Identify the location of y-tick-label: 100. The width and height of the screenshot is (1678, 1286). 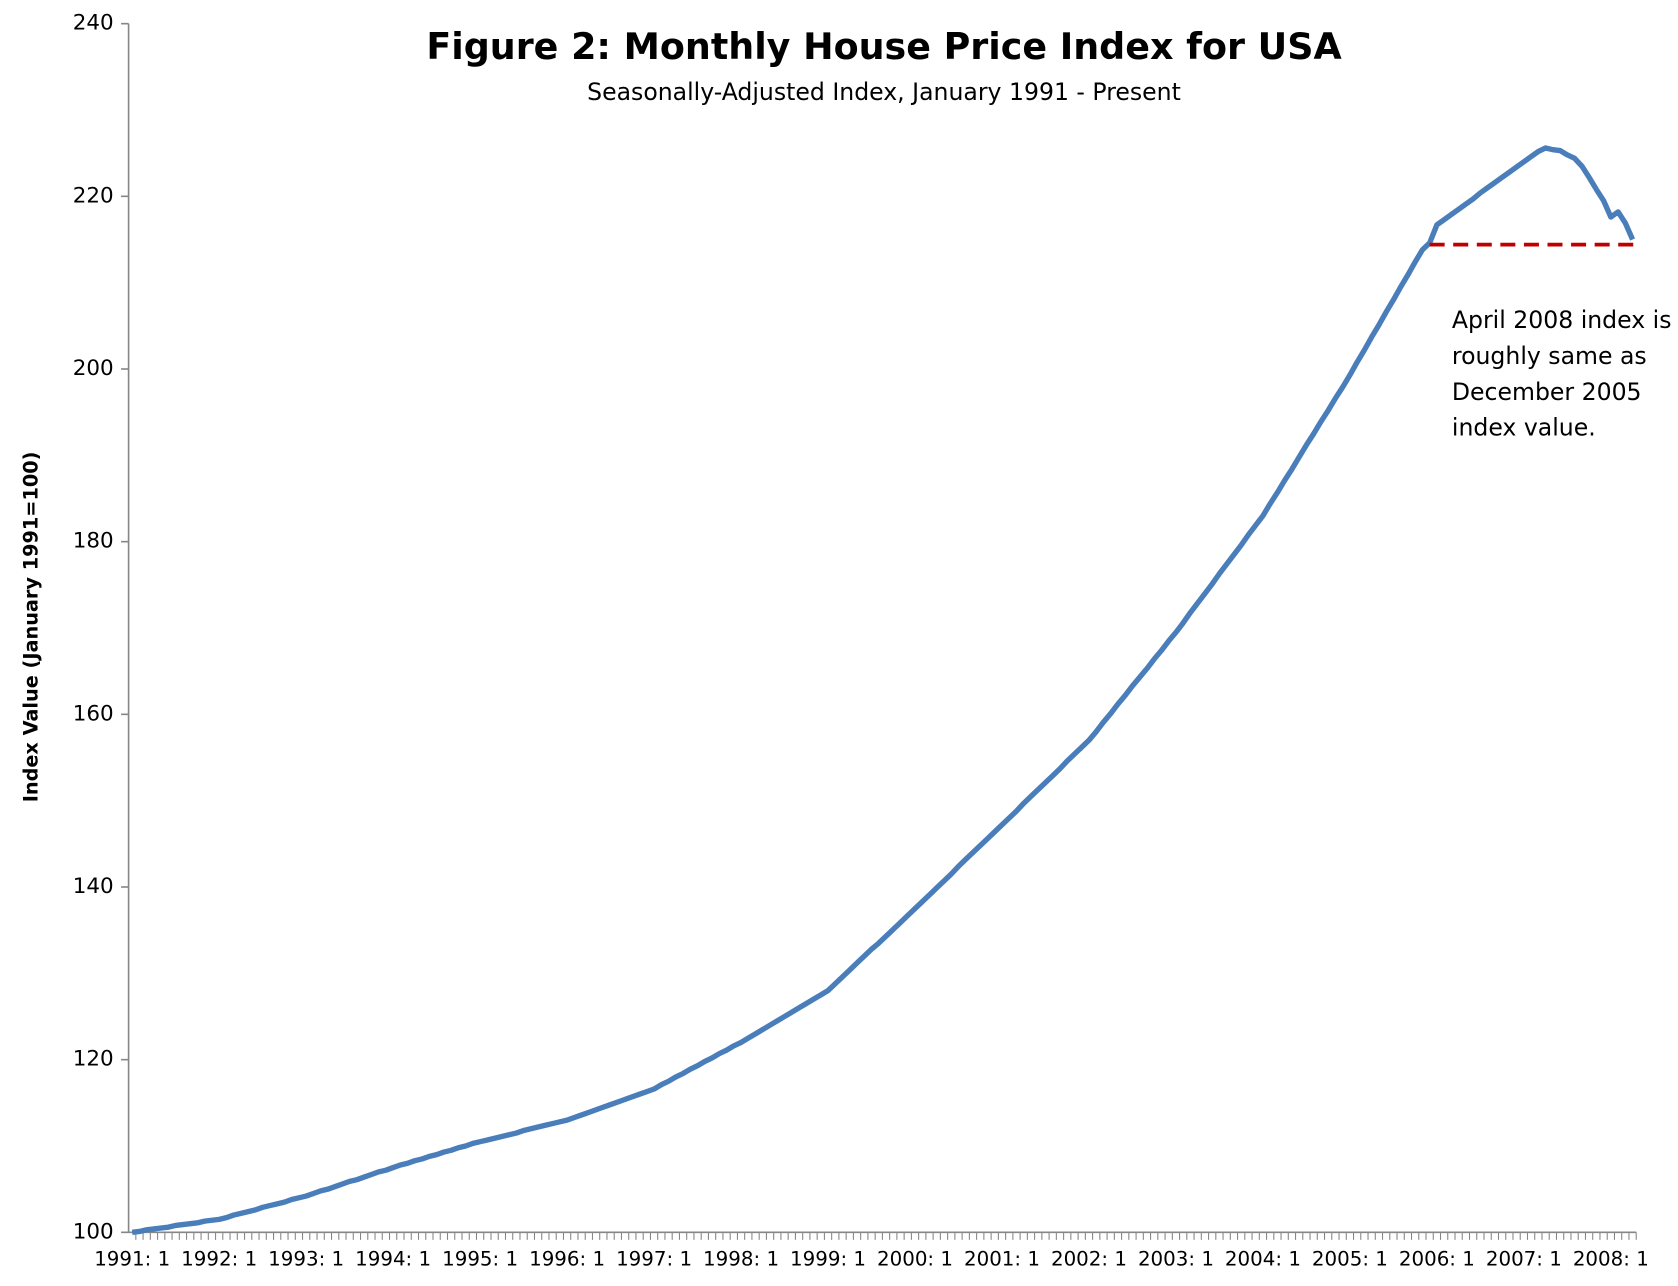
(93, 1231).